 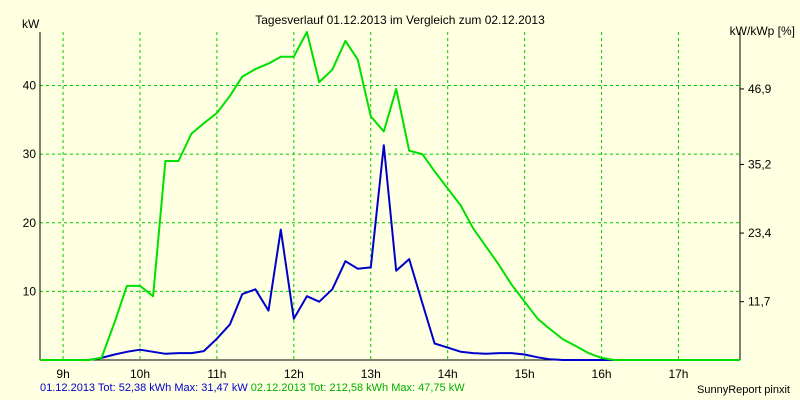 What do you see at coordinates (30, 291) in the screenshot?
I see `y-tick-label-left-0: 10` at bounding box center [30, 291].